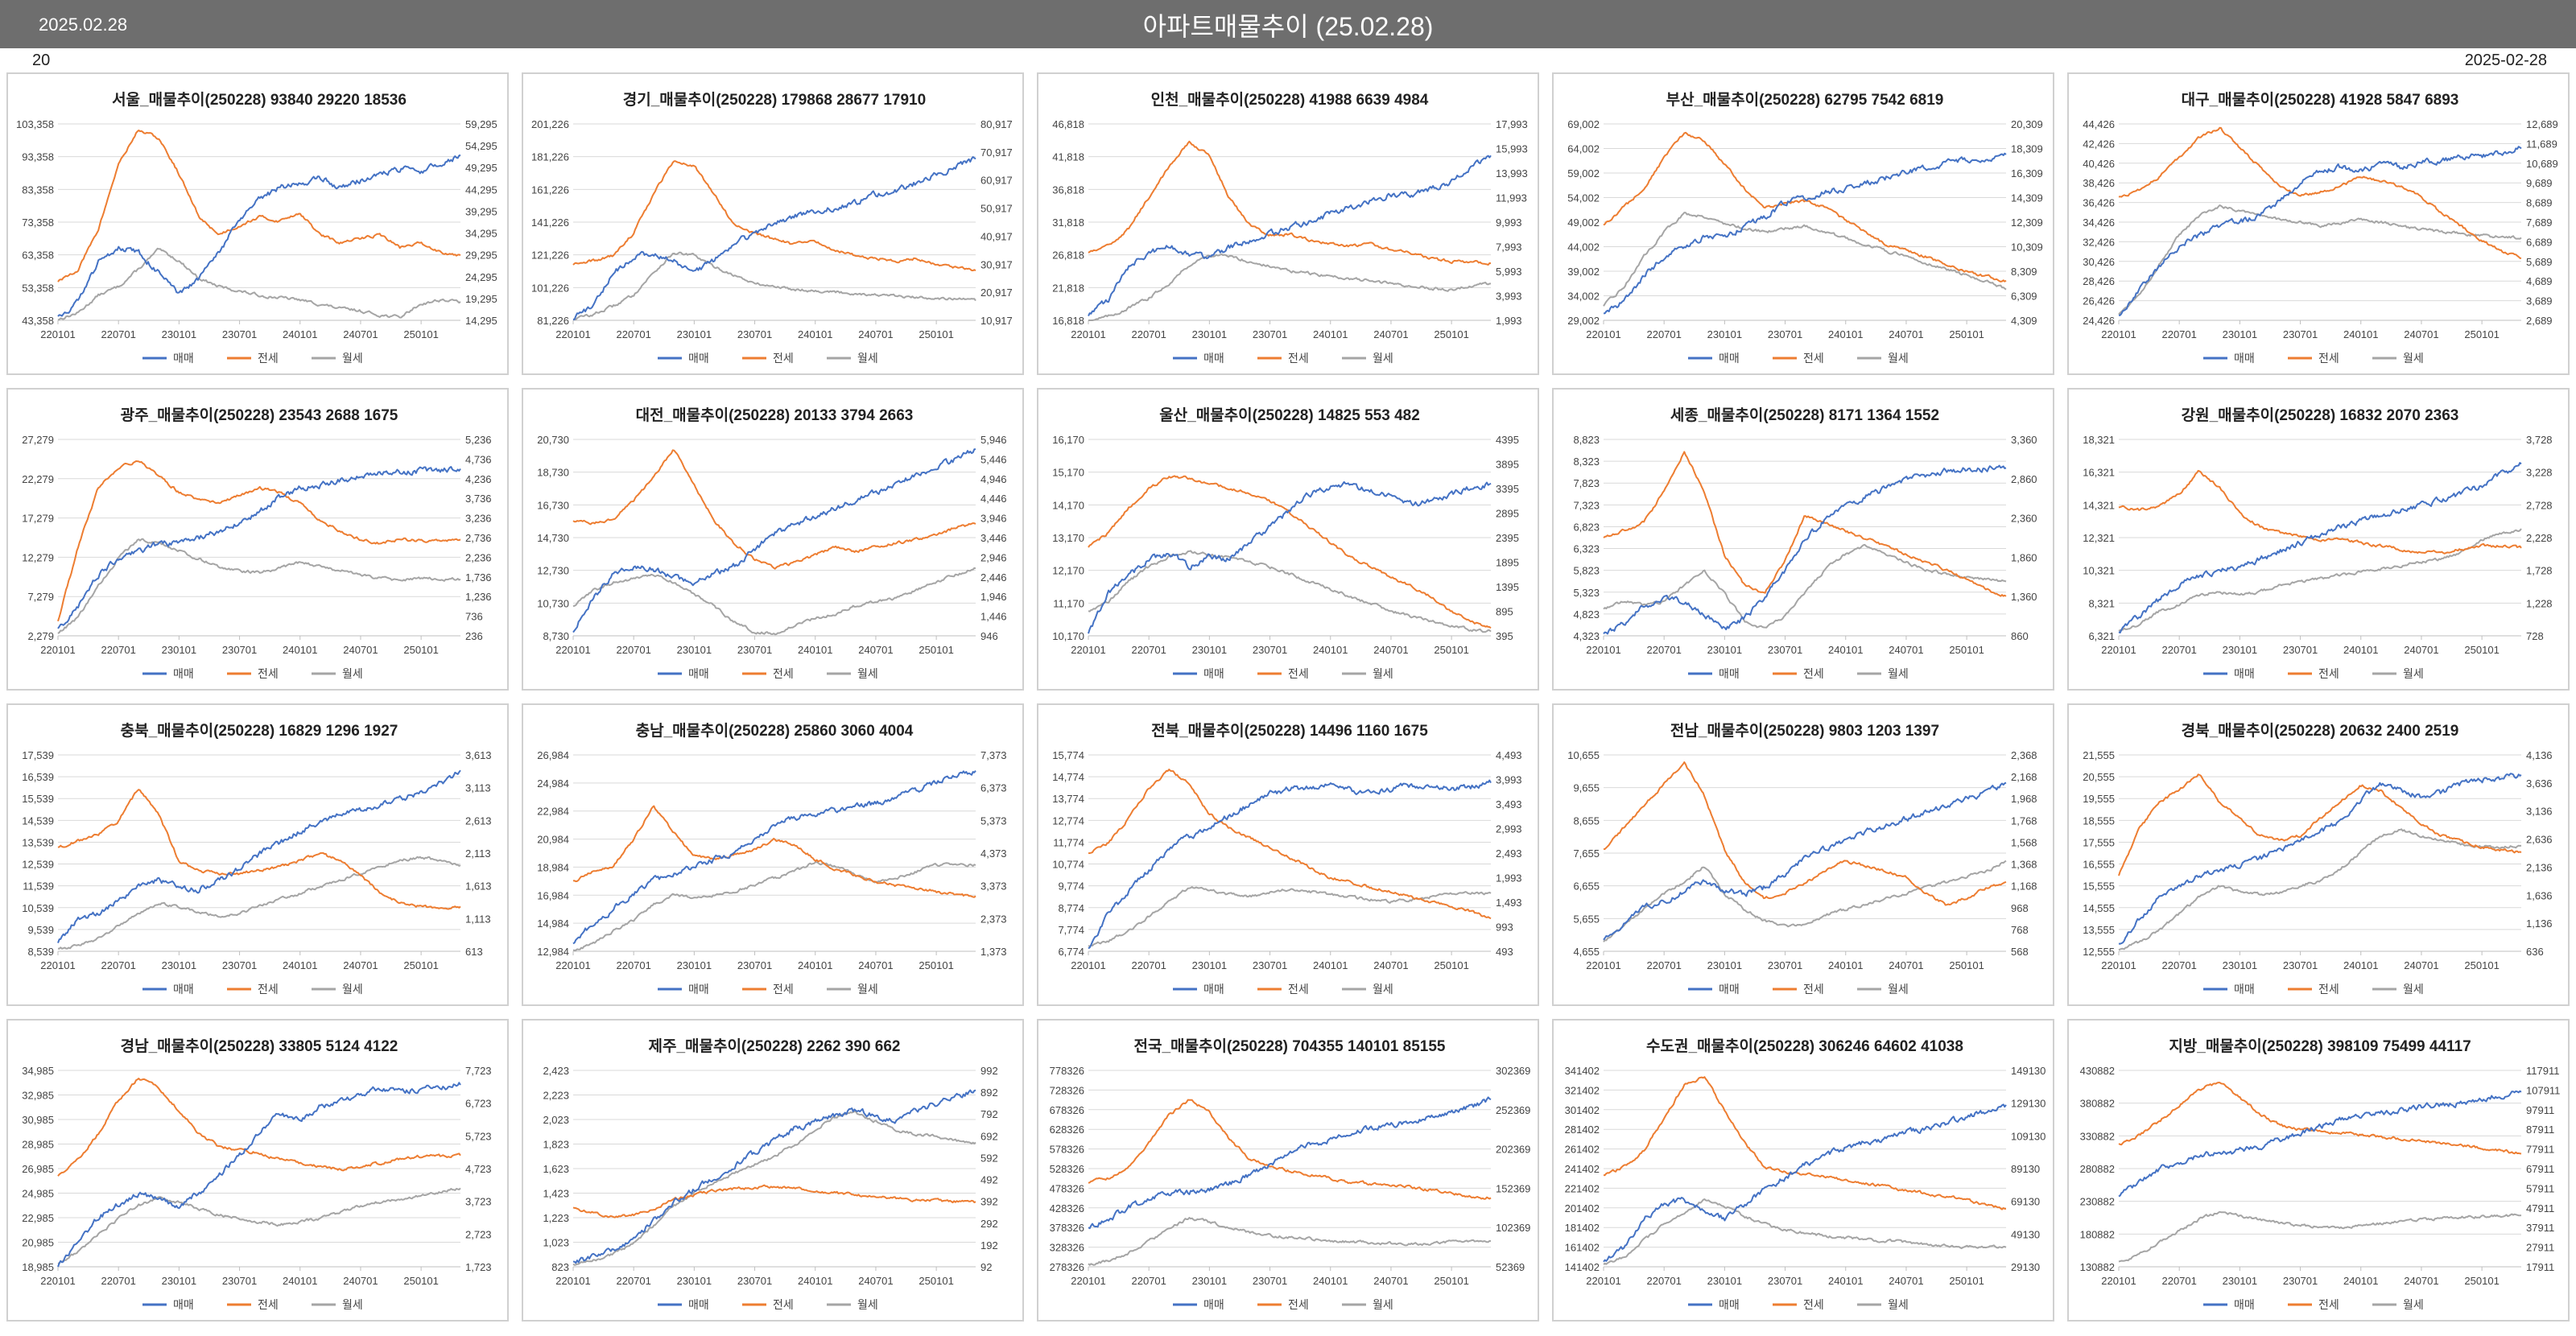 The height and width of the screenshot is (1336, 2576). What do you see at coordinates (2024, 479) in the screenshot?
I see `y-right-tick-label: 2,860` at bounding box center [2024, 479].